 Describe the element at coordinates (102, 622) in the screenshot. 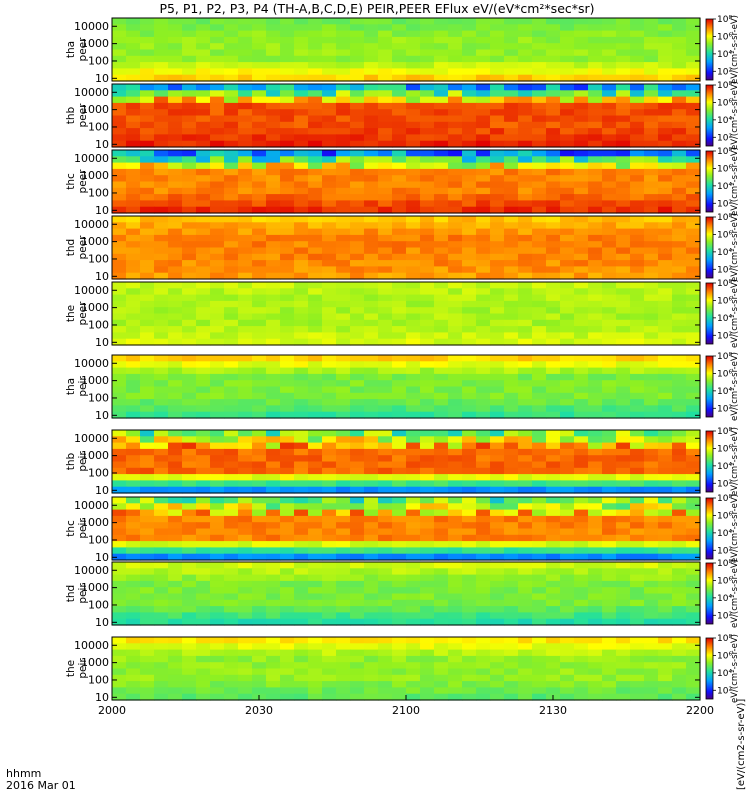

I see `y-tick-label: 10` at that location.